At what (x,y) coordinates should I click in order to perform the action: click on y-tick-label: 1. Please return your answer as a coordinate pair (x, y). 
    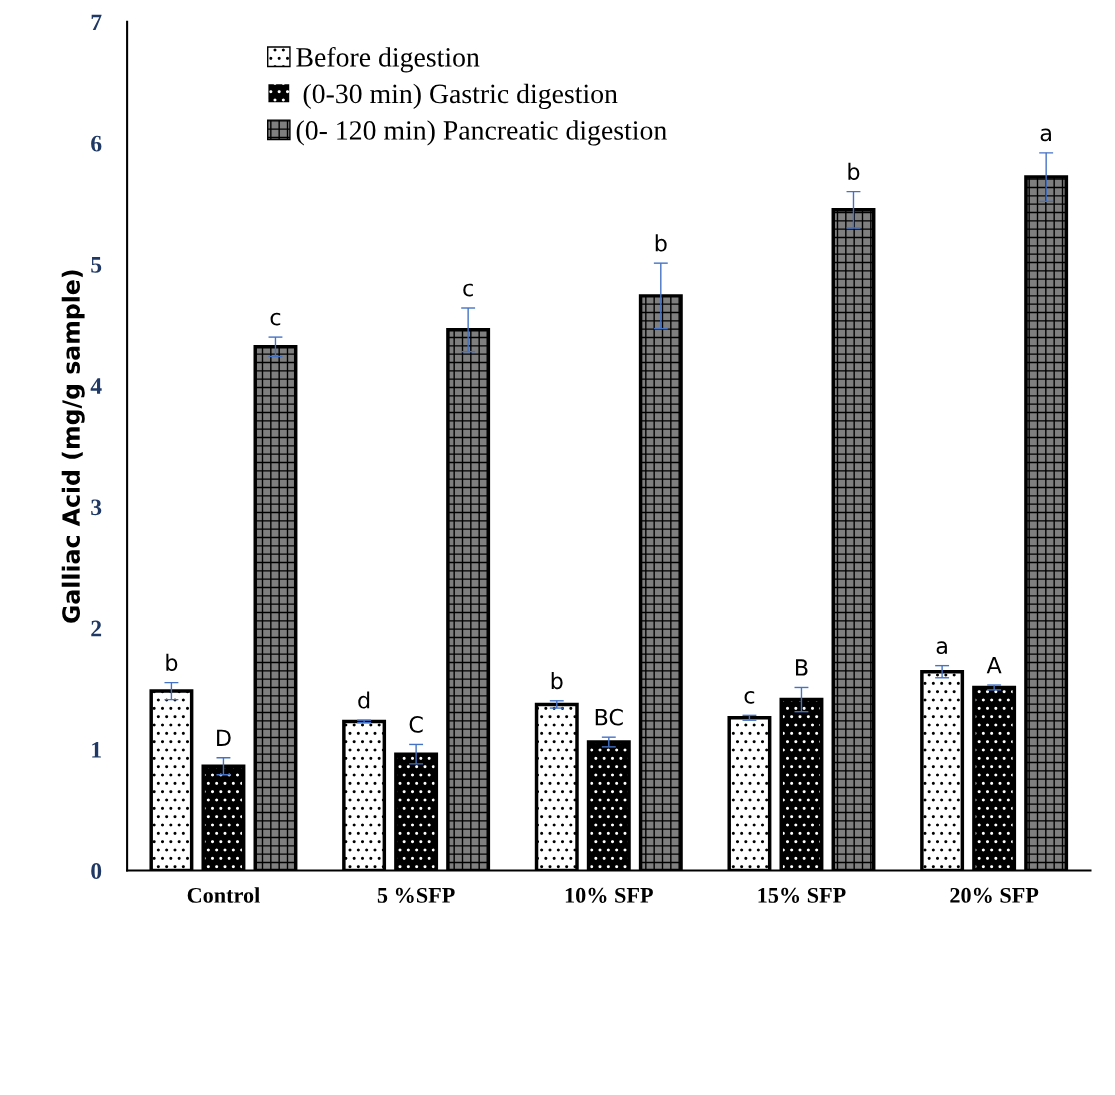
    Looking at the image, I should click on (96, 749).